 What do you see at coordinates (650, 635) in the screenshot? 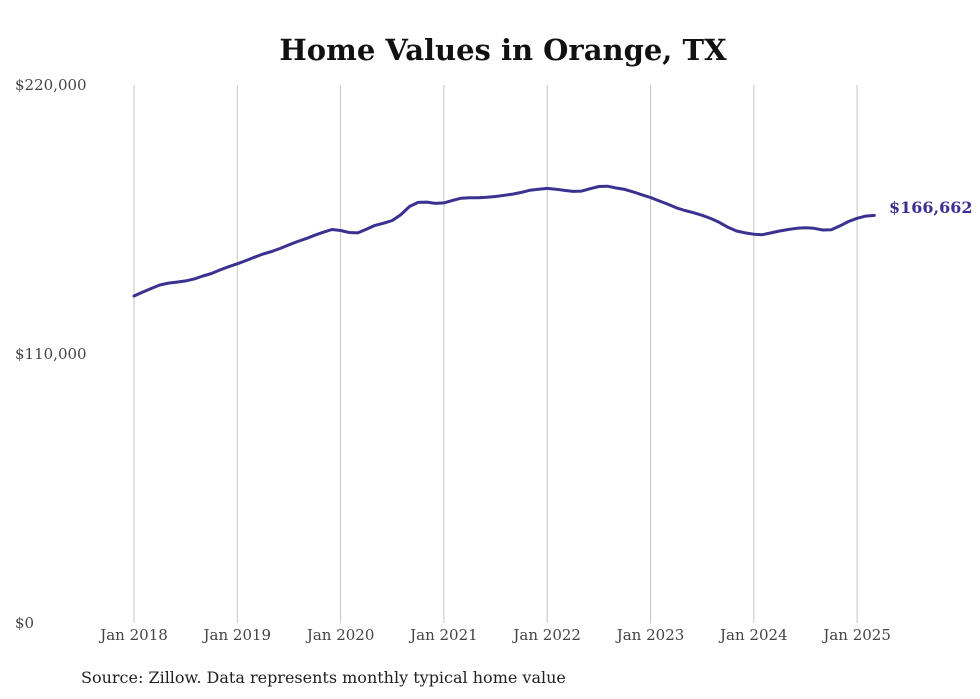
I see `x-tick-label: Jan 2023` at bounding box center [650, 635].